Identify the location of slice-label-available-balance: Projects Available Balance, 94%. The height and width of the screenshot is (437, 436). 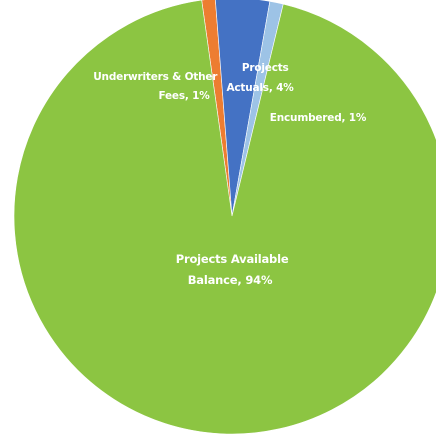
(234, 269).